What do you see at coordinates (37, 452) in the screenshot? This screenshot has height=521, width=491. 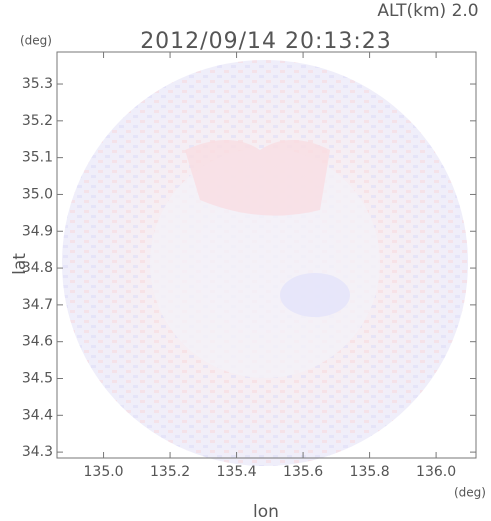 I see `y-tick-label: 34.3` at bounding box center [37, 452].